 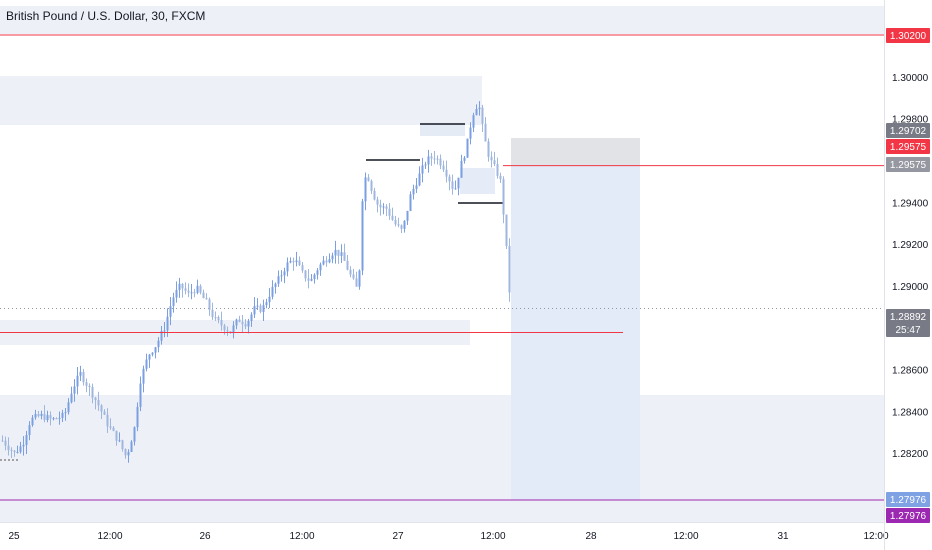 What do you see at coordinates (442, 130) in the screenshot?
I see `zone-small` at bounding box center [442, 130].